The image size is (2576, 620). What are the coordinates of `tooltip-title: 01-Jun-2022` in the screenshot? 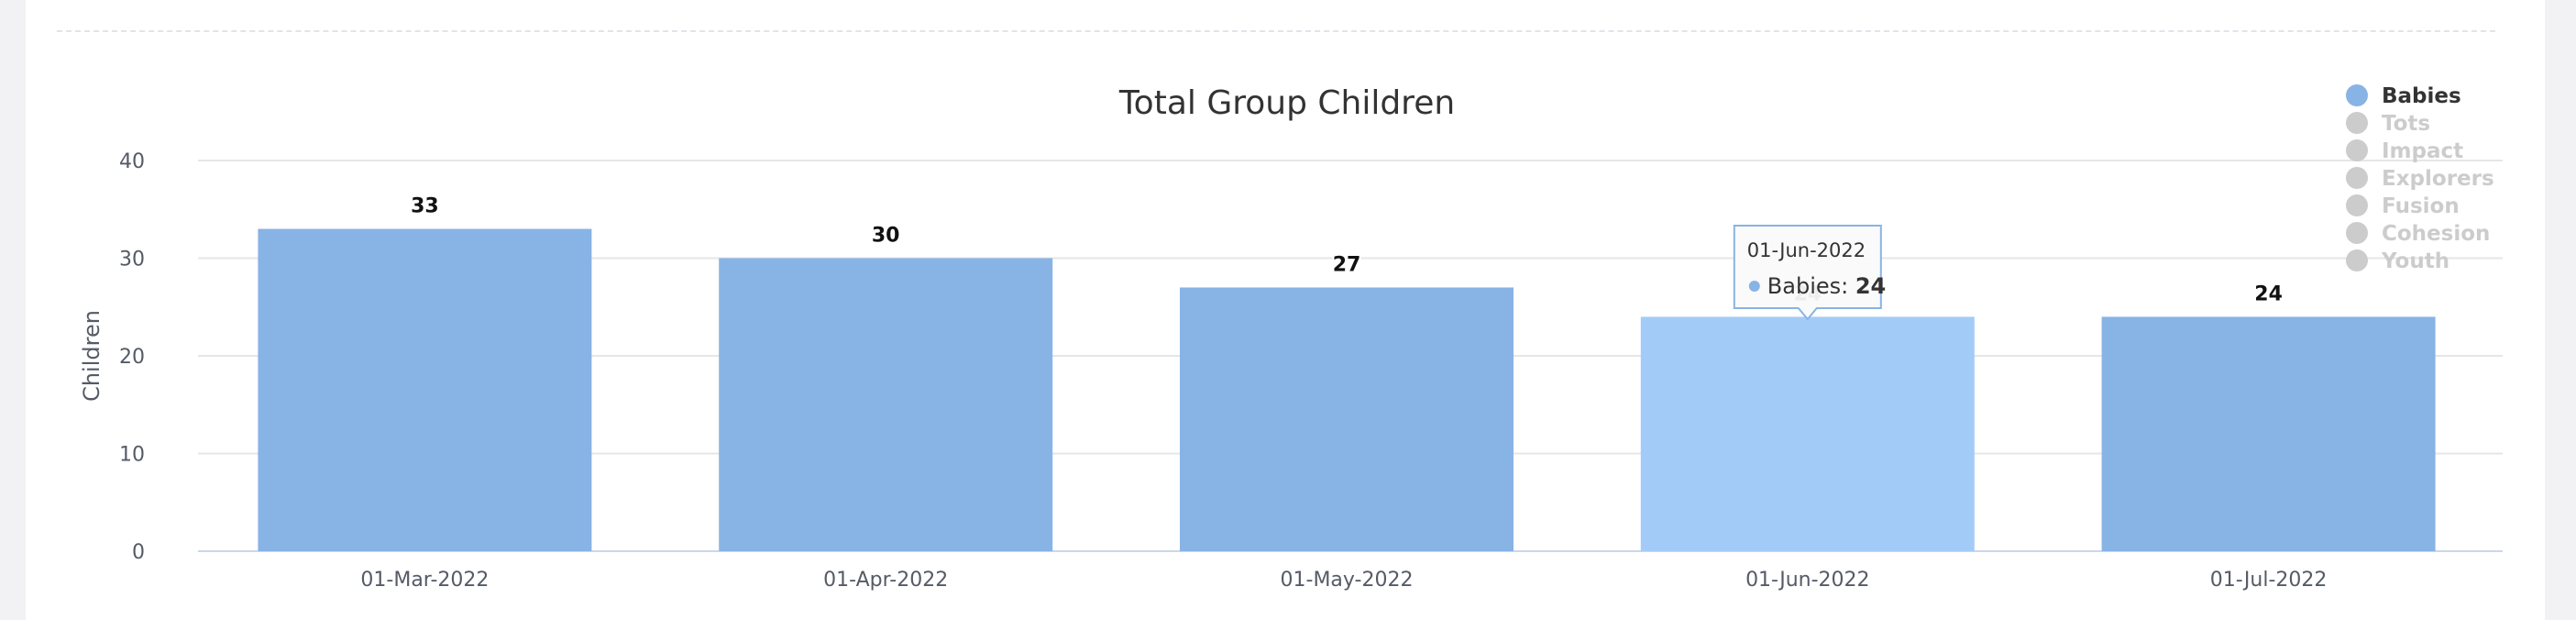 It's located at (1806, 250).